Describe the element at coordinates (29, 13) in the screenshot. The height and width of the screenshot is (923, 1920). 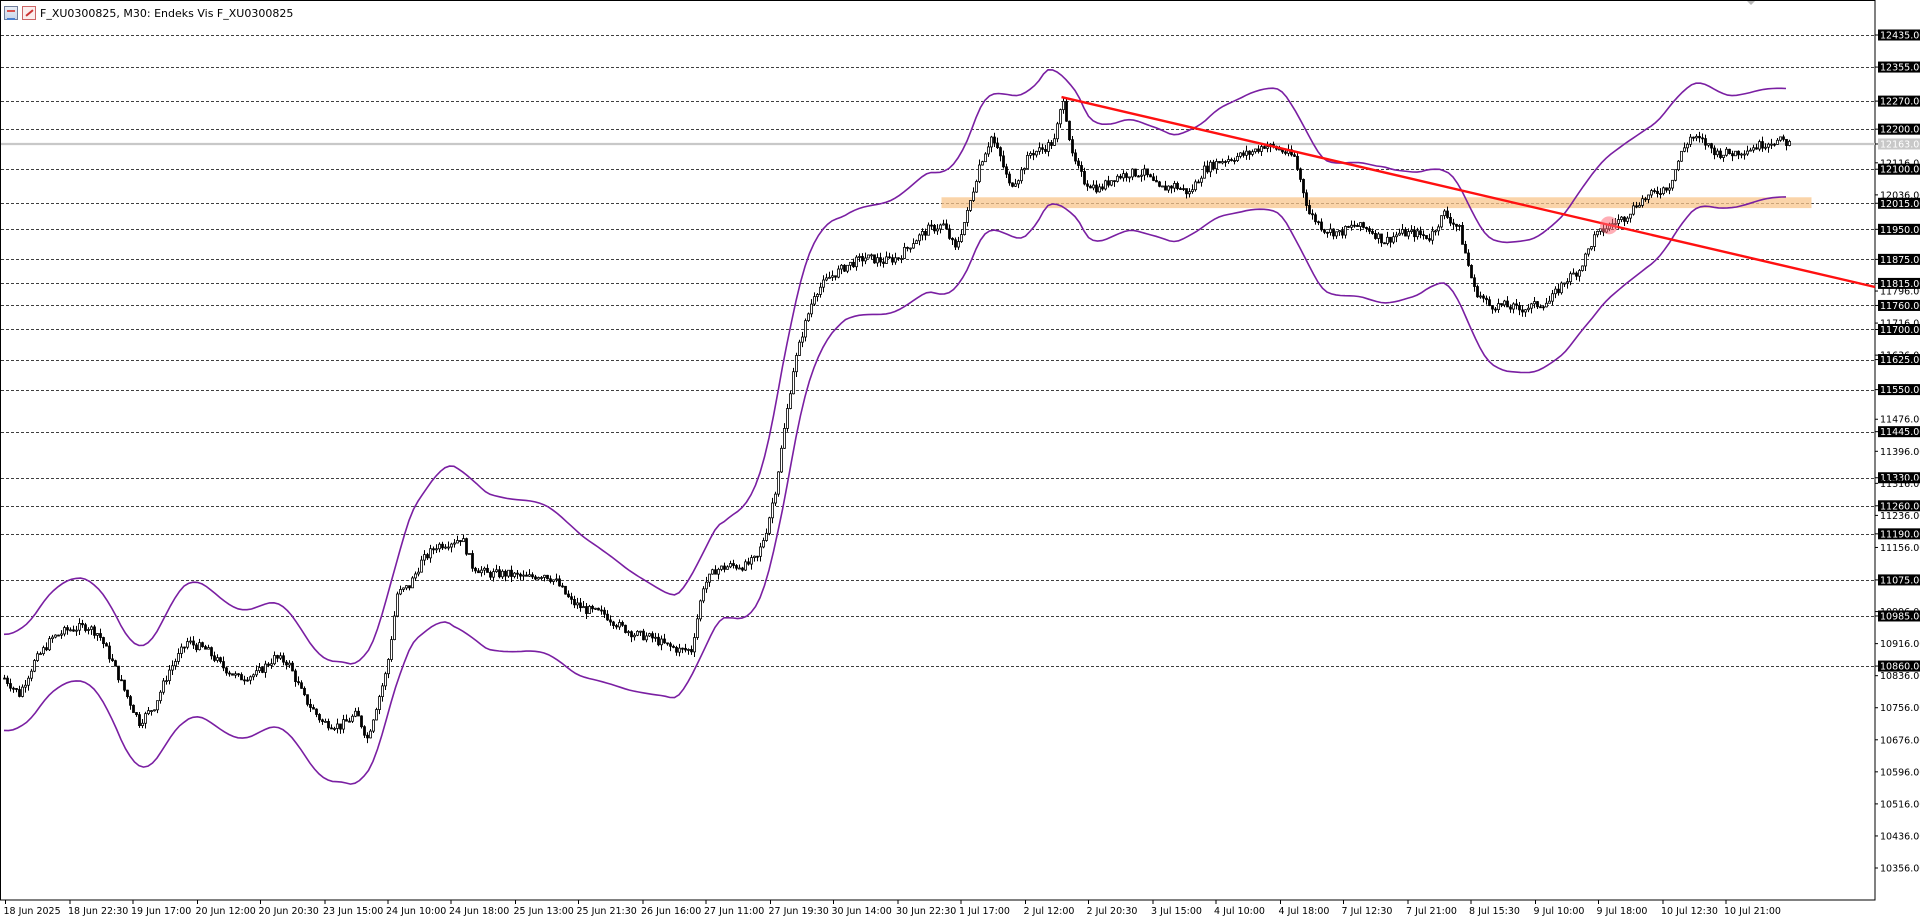
I see `edit-pencil-icon` at that location.